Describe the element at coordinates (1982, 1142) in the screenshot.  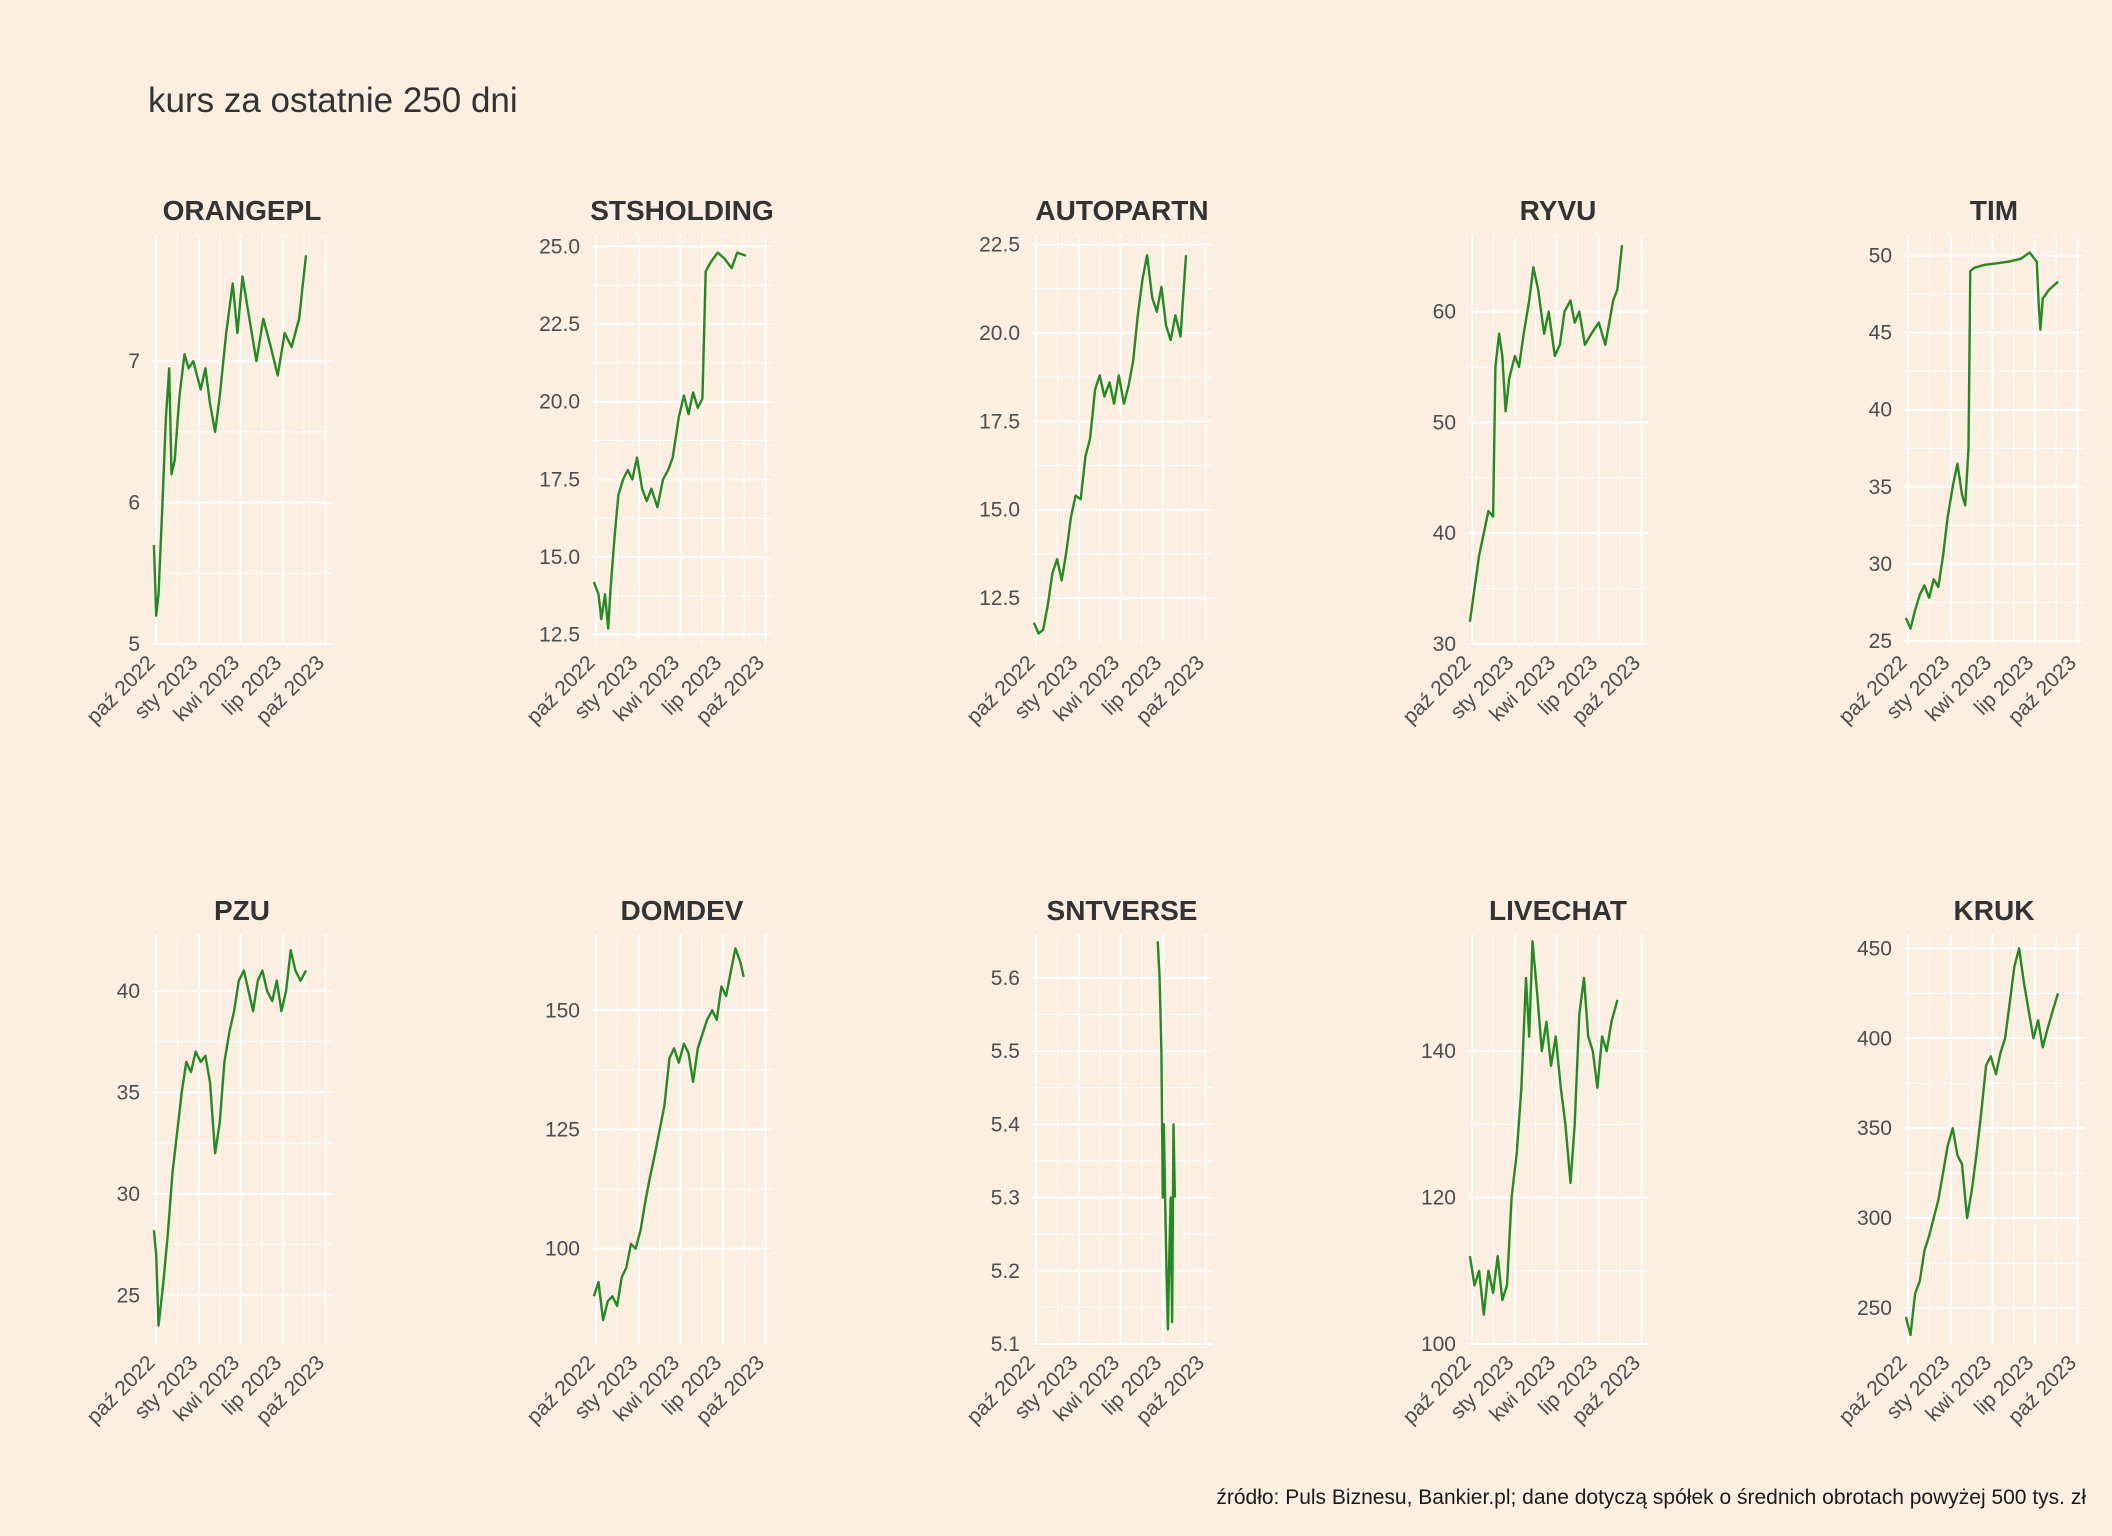
I see `series-line-kruk` at that location.